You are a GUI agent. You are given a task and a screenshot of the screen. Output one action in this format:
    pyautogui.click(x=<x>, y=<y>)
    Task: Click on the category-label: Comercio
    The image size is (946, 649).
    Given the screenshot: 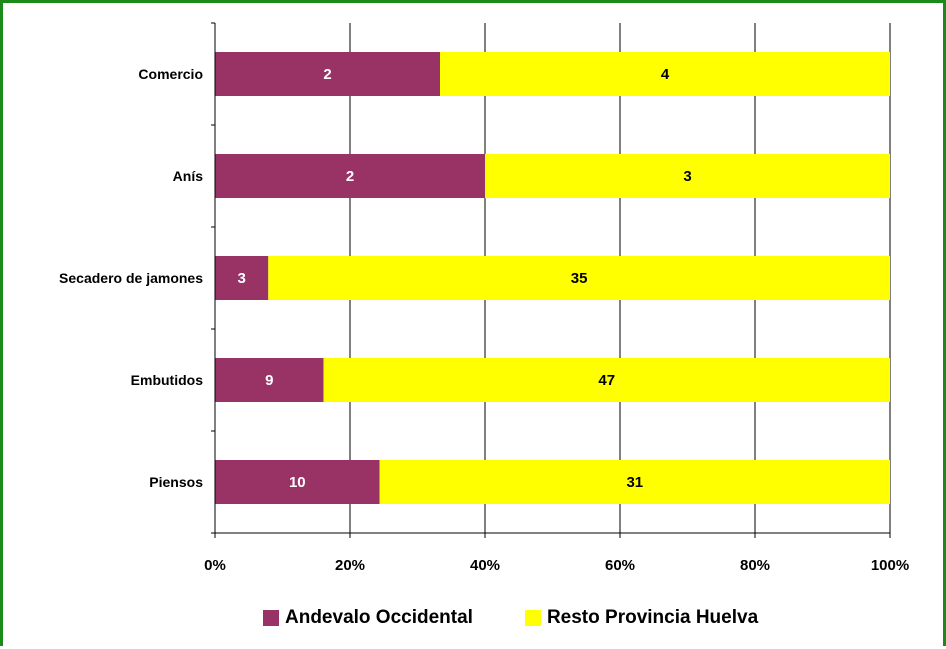 What is the action you would take?
    pyautogui.click(x=170, y=74)
    